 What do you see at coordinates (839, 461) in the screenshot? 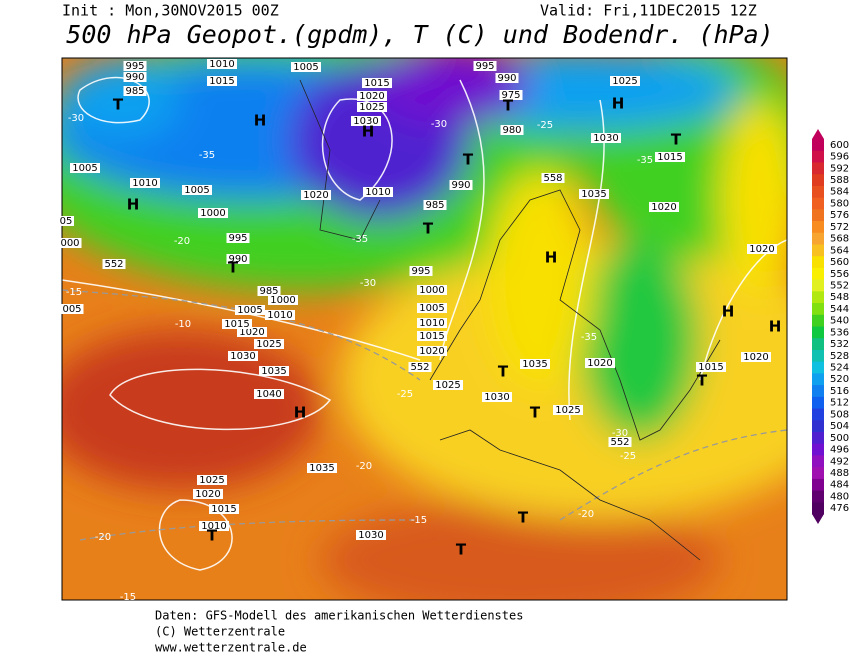
I see `colorbar-label: 492` at bounding box center [839, 461].